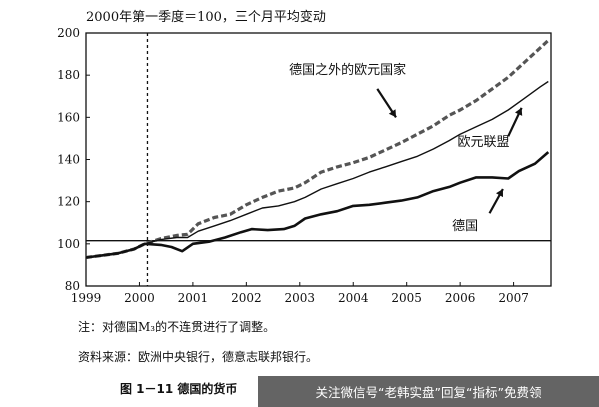 This screenshot has height=407, width=599. I want to click on x-tick-label: 2005, so click(406, 298).